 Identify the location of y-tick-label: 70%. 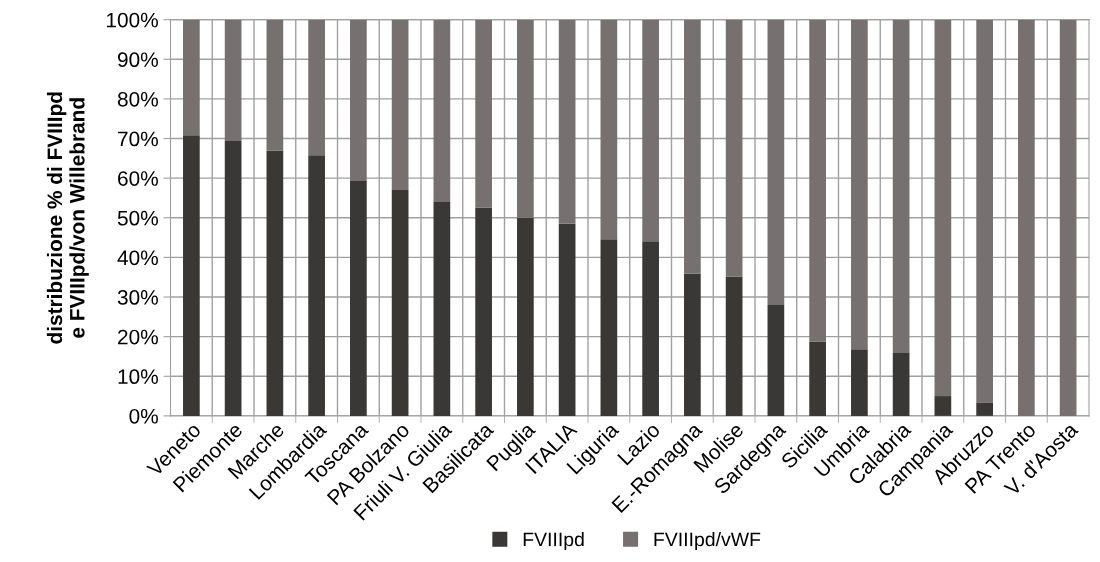
(138, 139).